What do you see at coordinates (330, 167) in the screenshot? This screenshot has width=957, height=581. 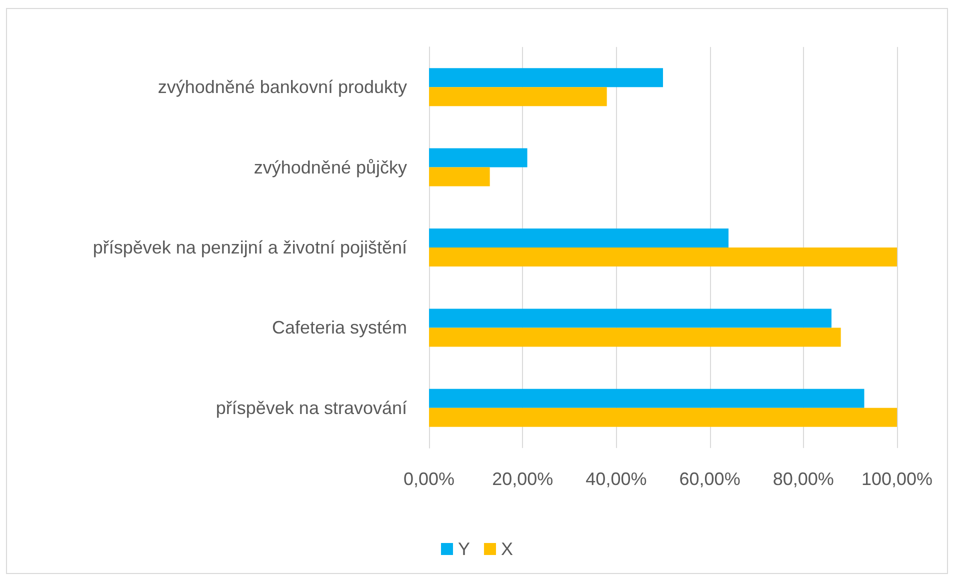 I see `y-tick-label: zvýhodněné půjčky` at bounding box center [330, 167].